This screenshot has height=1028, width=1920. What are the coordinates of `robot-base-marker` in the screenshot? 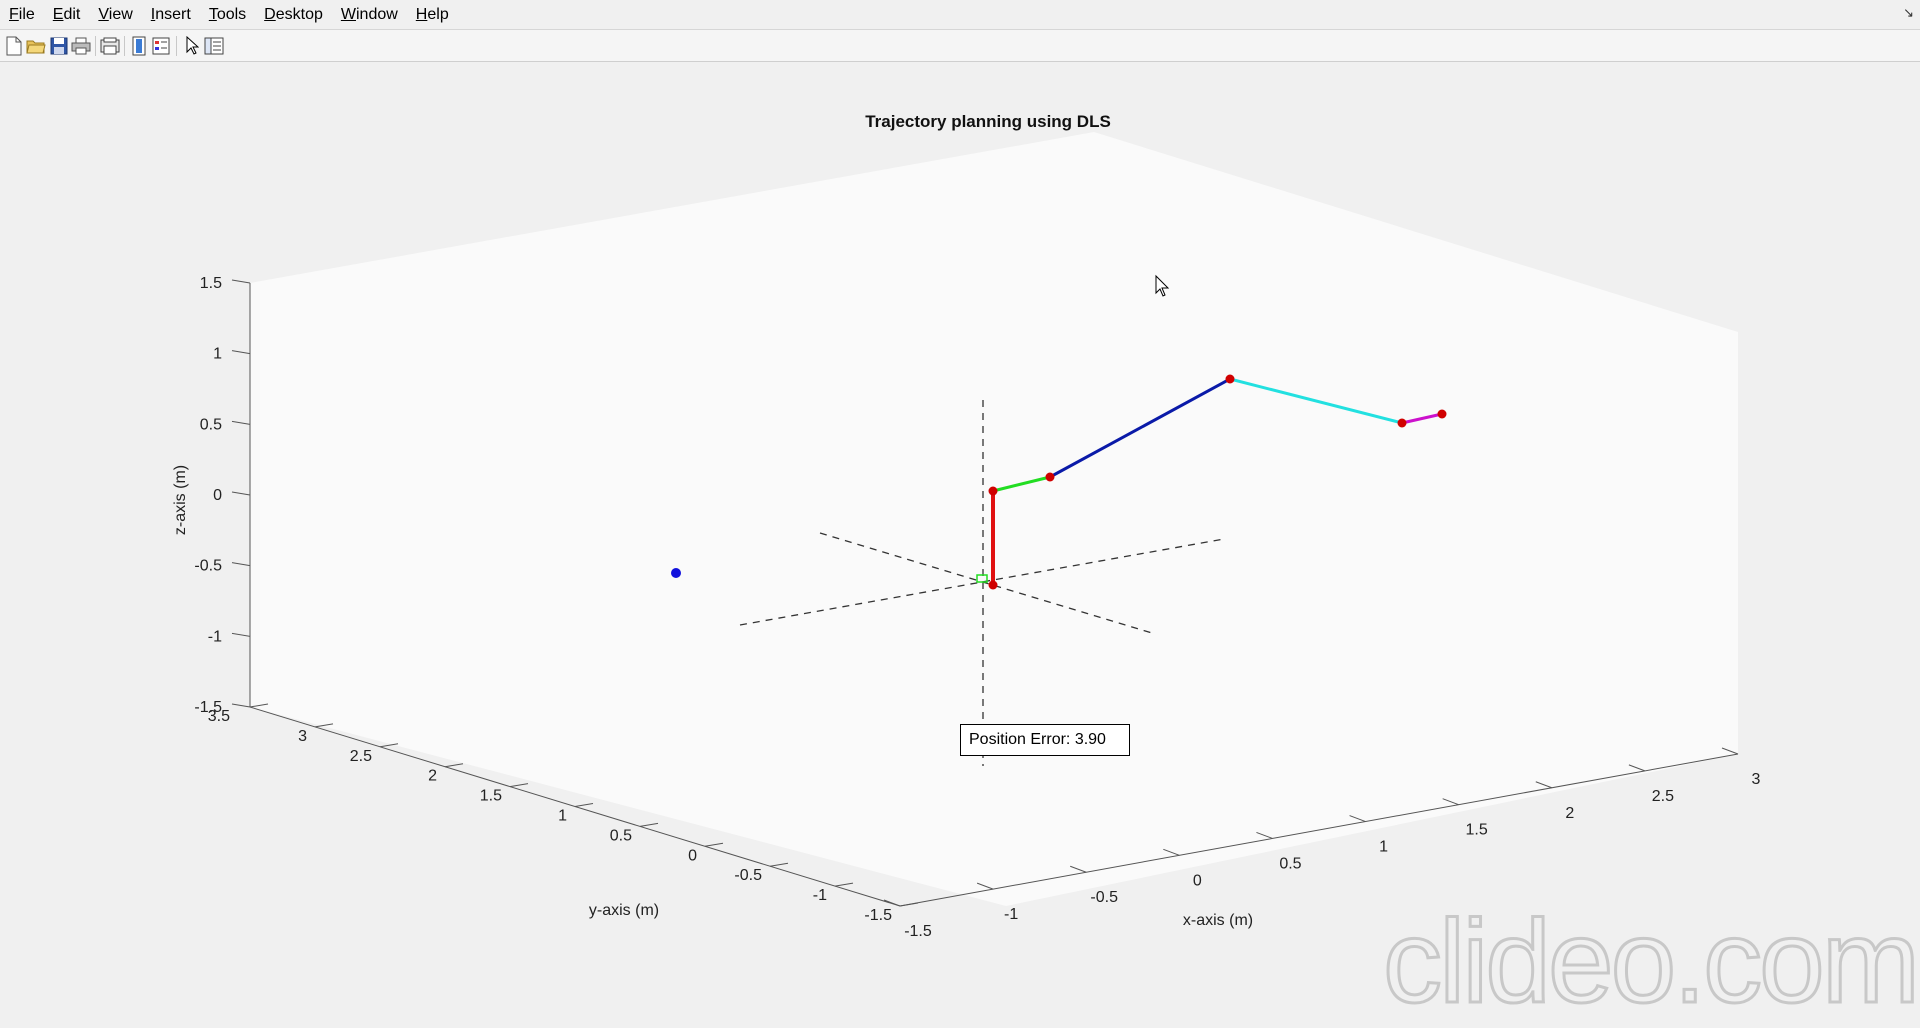 It's located at (982, 578).